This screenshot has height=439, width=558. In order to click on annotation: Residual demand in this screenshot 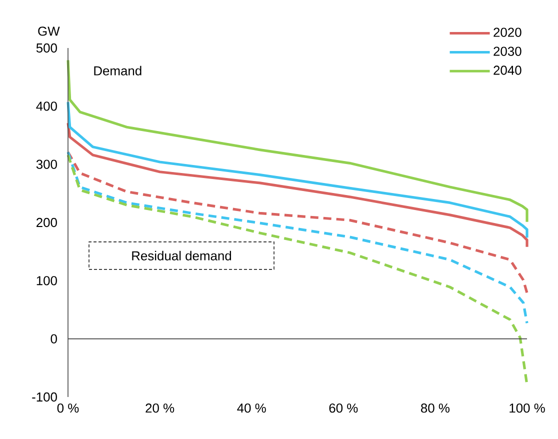, I will do `click(182, 255)`.